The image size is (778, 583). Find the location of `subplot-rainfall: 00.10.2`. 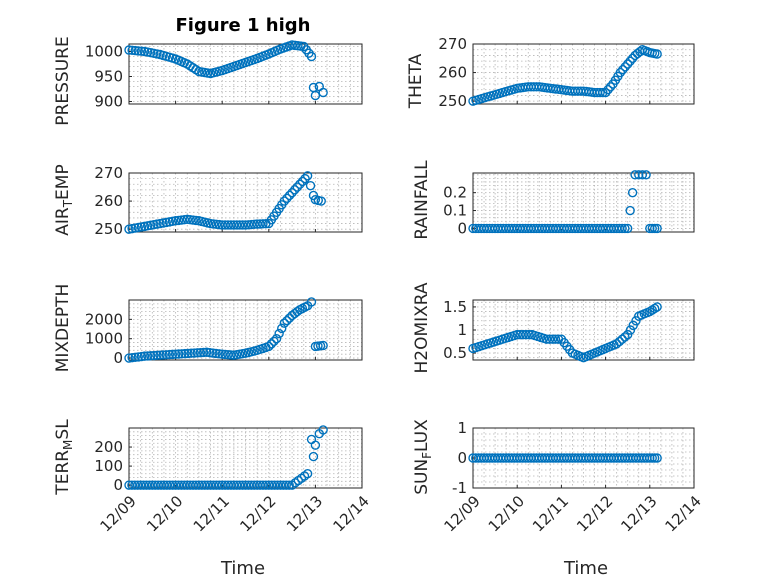

subplot-rainfall: 00.10.2 is located at coordinates (569, 203).